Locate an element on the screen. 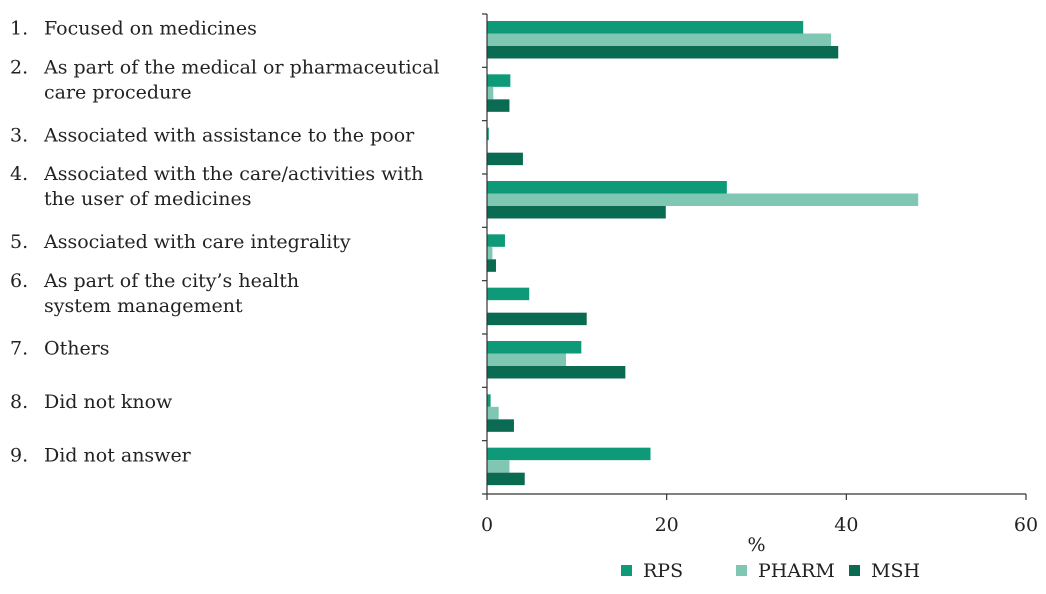  x-tick-label: 20 is located at coordinates (667, 525).